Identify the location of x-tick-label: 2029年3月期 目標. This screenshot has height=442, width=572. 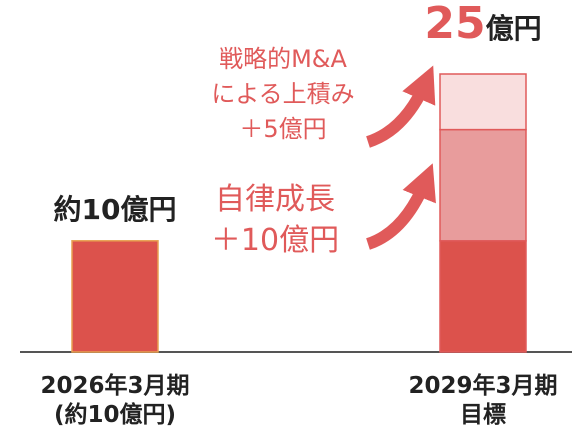
(483, 400).